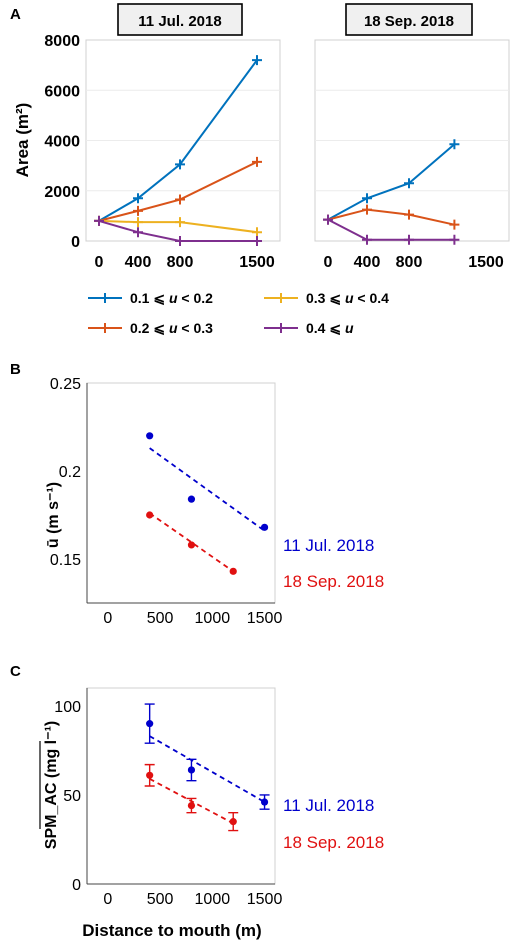  I want to click on panel-a2-gridlines, so click(412, 140).